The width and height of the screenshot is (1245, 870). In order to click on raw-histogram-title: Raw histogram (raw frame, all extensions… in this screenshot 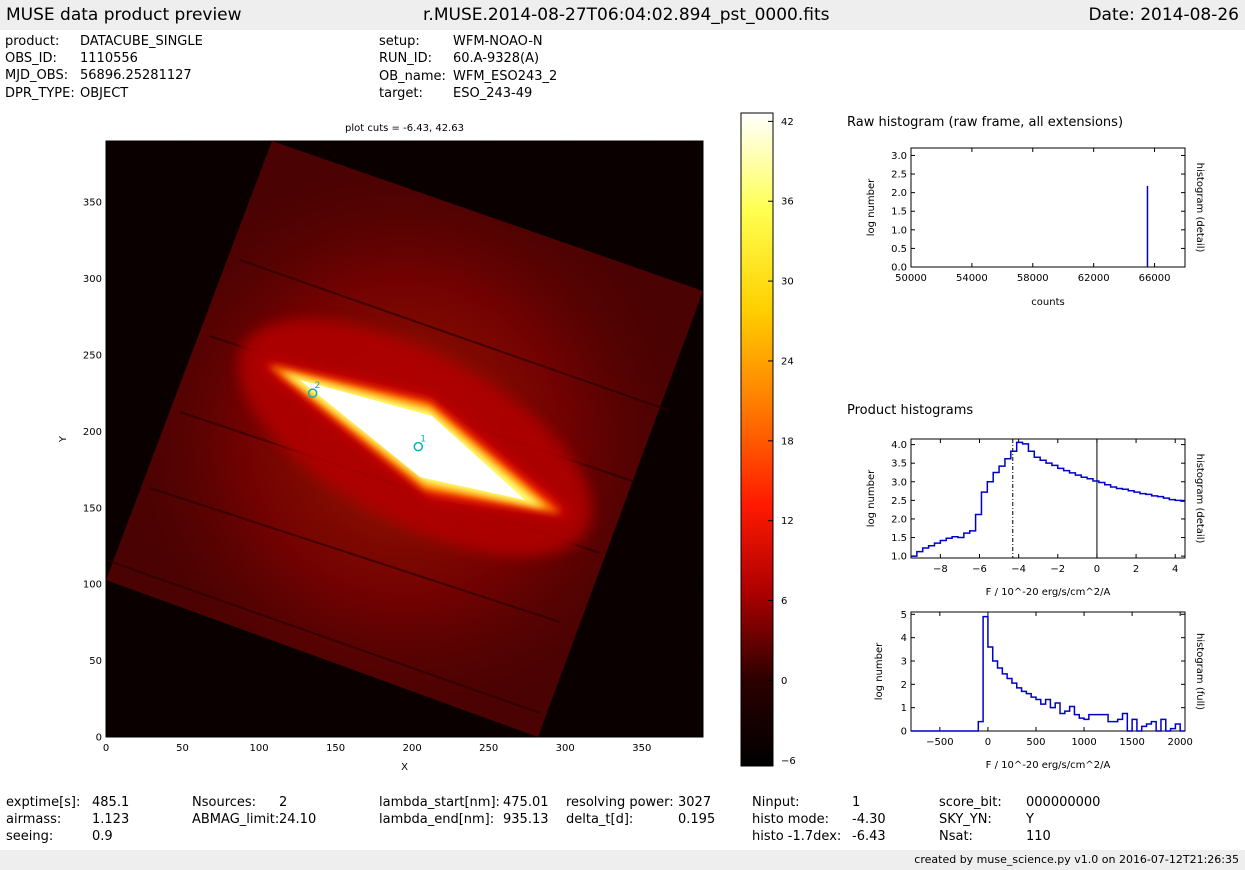, I will do `click(985, 122)`.